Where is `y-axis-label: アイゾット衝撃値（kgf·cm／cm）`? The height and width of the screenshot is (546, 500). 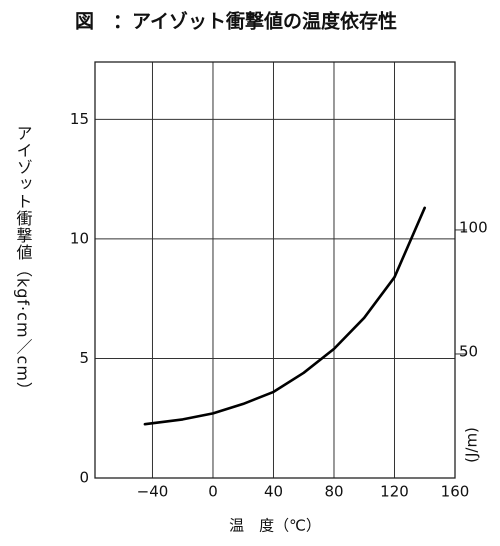 y-axis-label: アイゾット衝撃値（kgf·cm／cm） is located at coordinates (23, 262).